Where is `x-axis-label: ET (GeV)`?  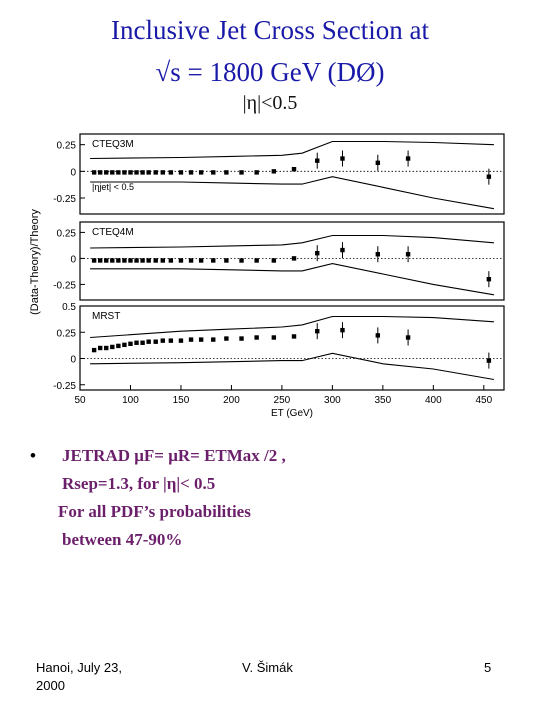 x-axis-label: ET (GeV) is located at coordinates (292, 413).